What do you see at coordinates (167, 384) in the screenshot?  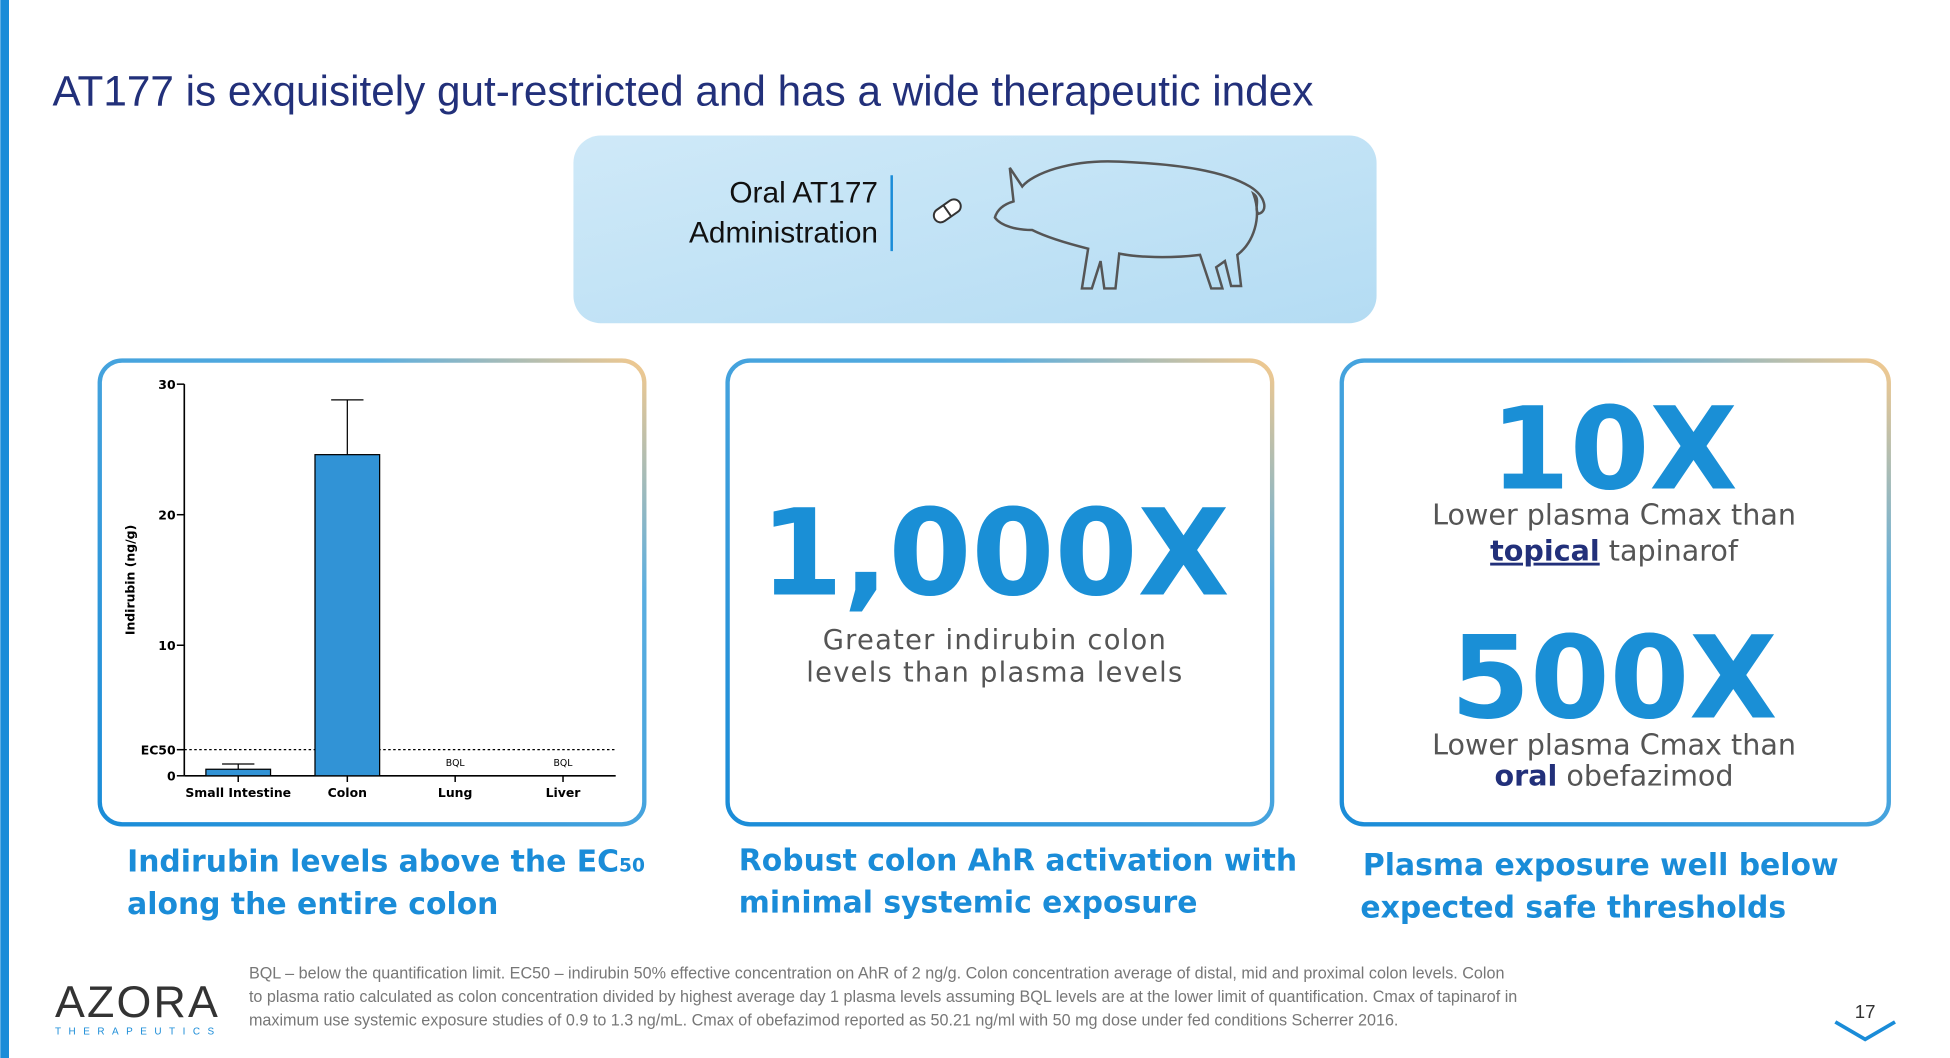 I see `y-tick-label: 30` at bounding box center [167, 384].